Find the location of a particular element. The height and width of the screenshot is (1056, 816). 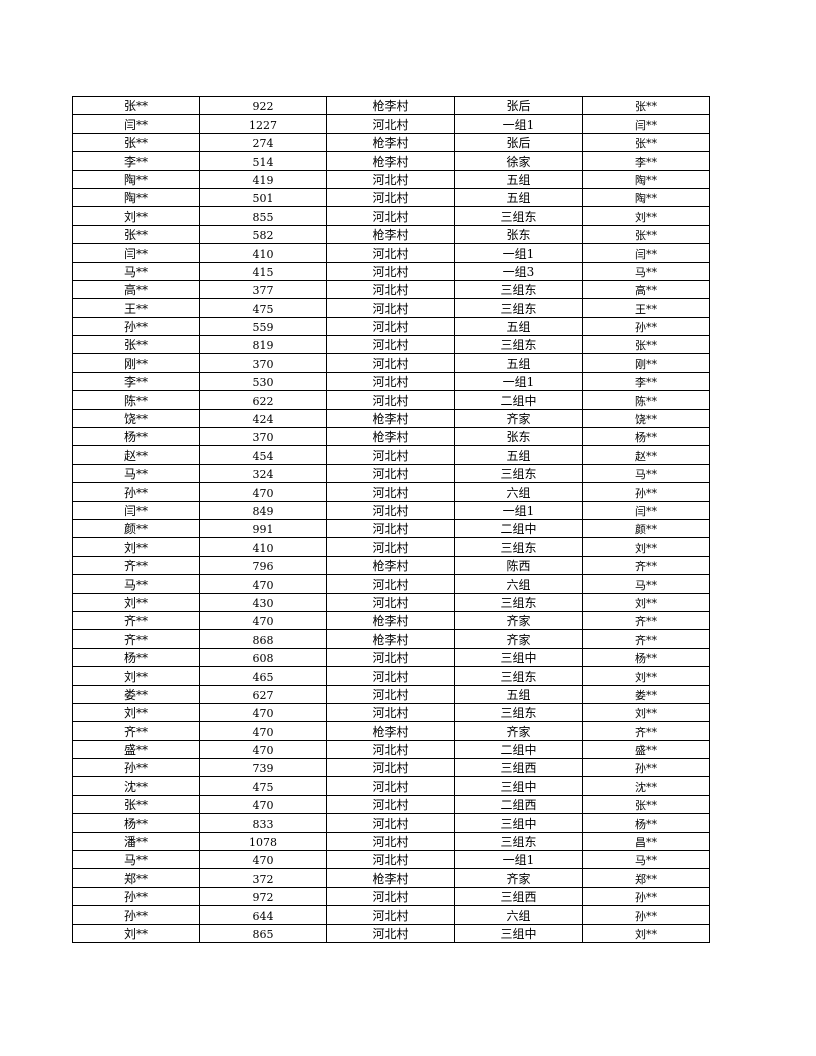

amount-cell: 415 is located at coordinates (263, 271).